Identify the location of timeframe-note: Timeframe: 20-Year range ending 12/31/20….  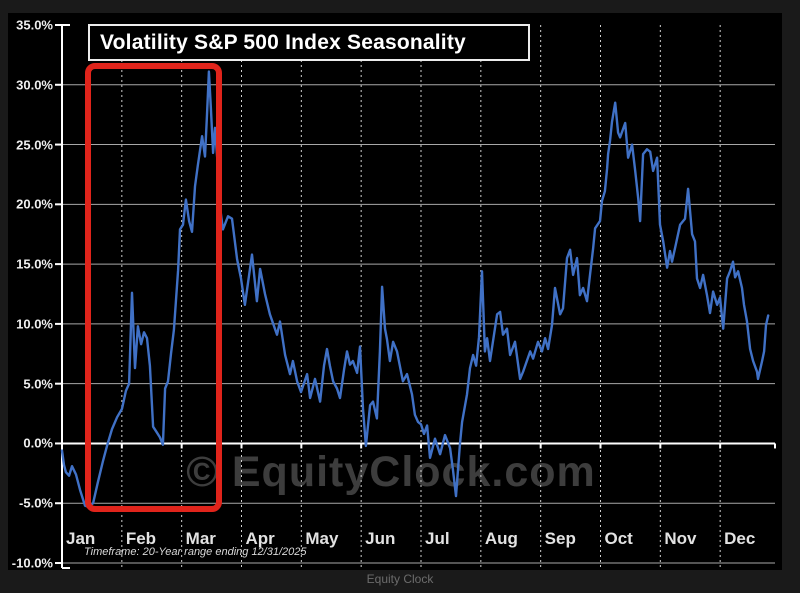
(195, 552).